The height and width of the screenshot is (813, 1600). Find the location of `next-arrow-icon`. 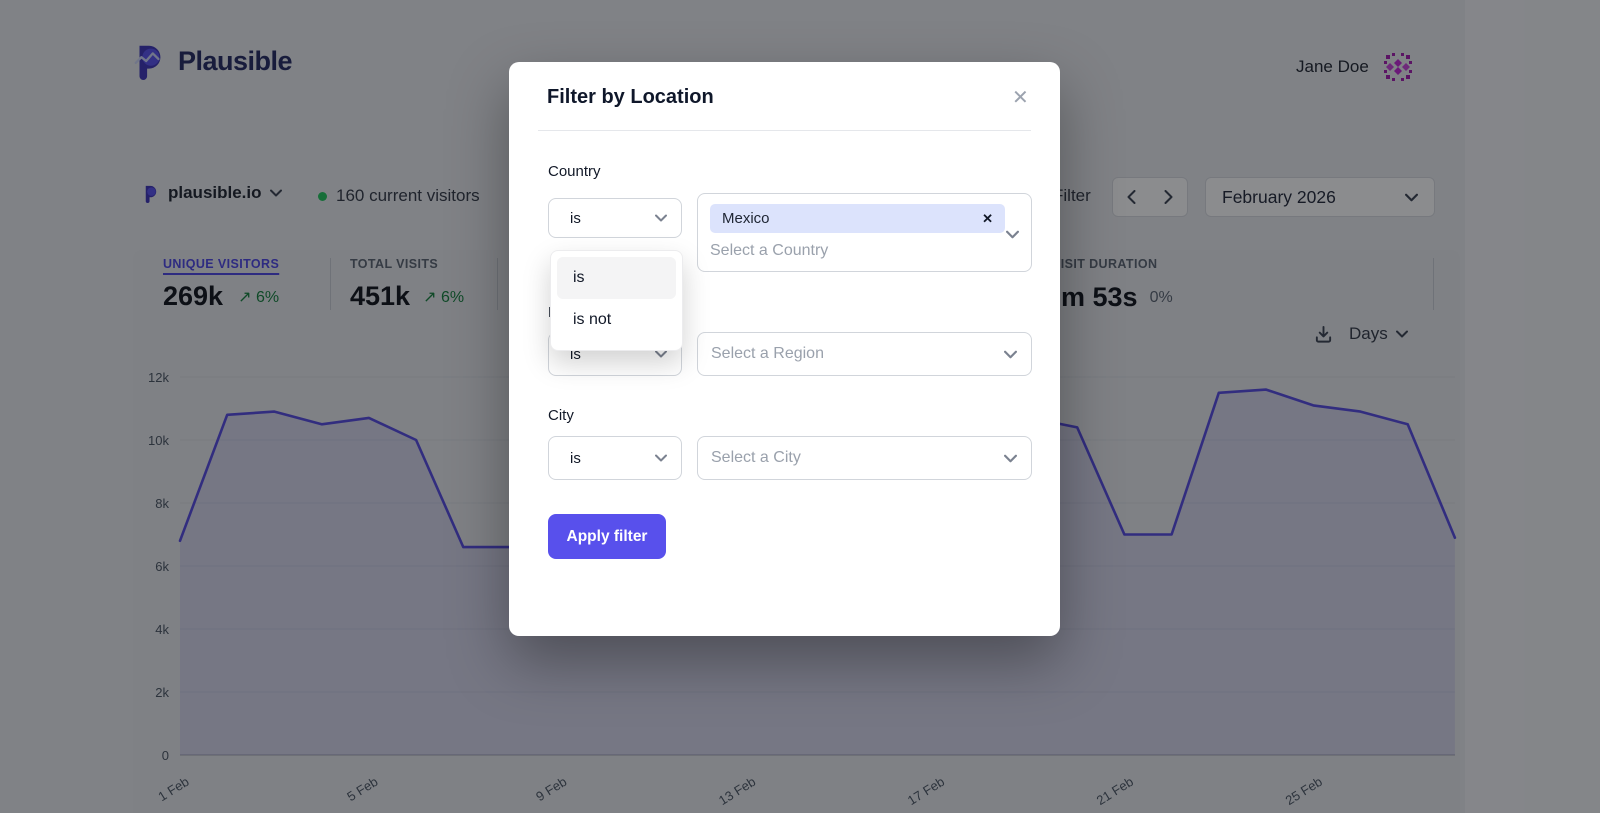

next-arrow-icon is located at coordinates (1168, 197).